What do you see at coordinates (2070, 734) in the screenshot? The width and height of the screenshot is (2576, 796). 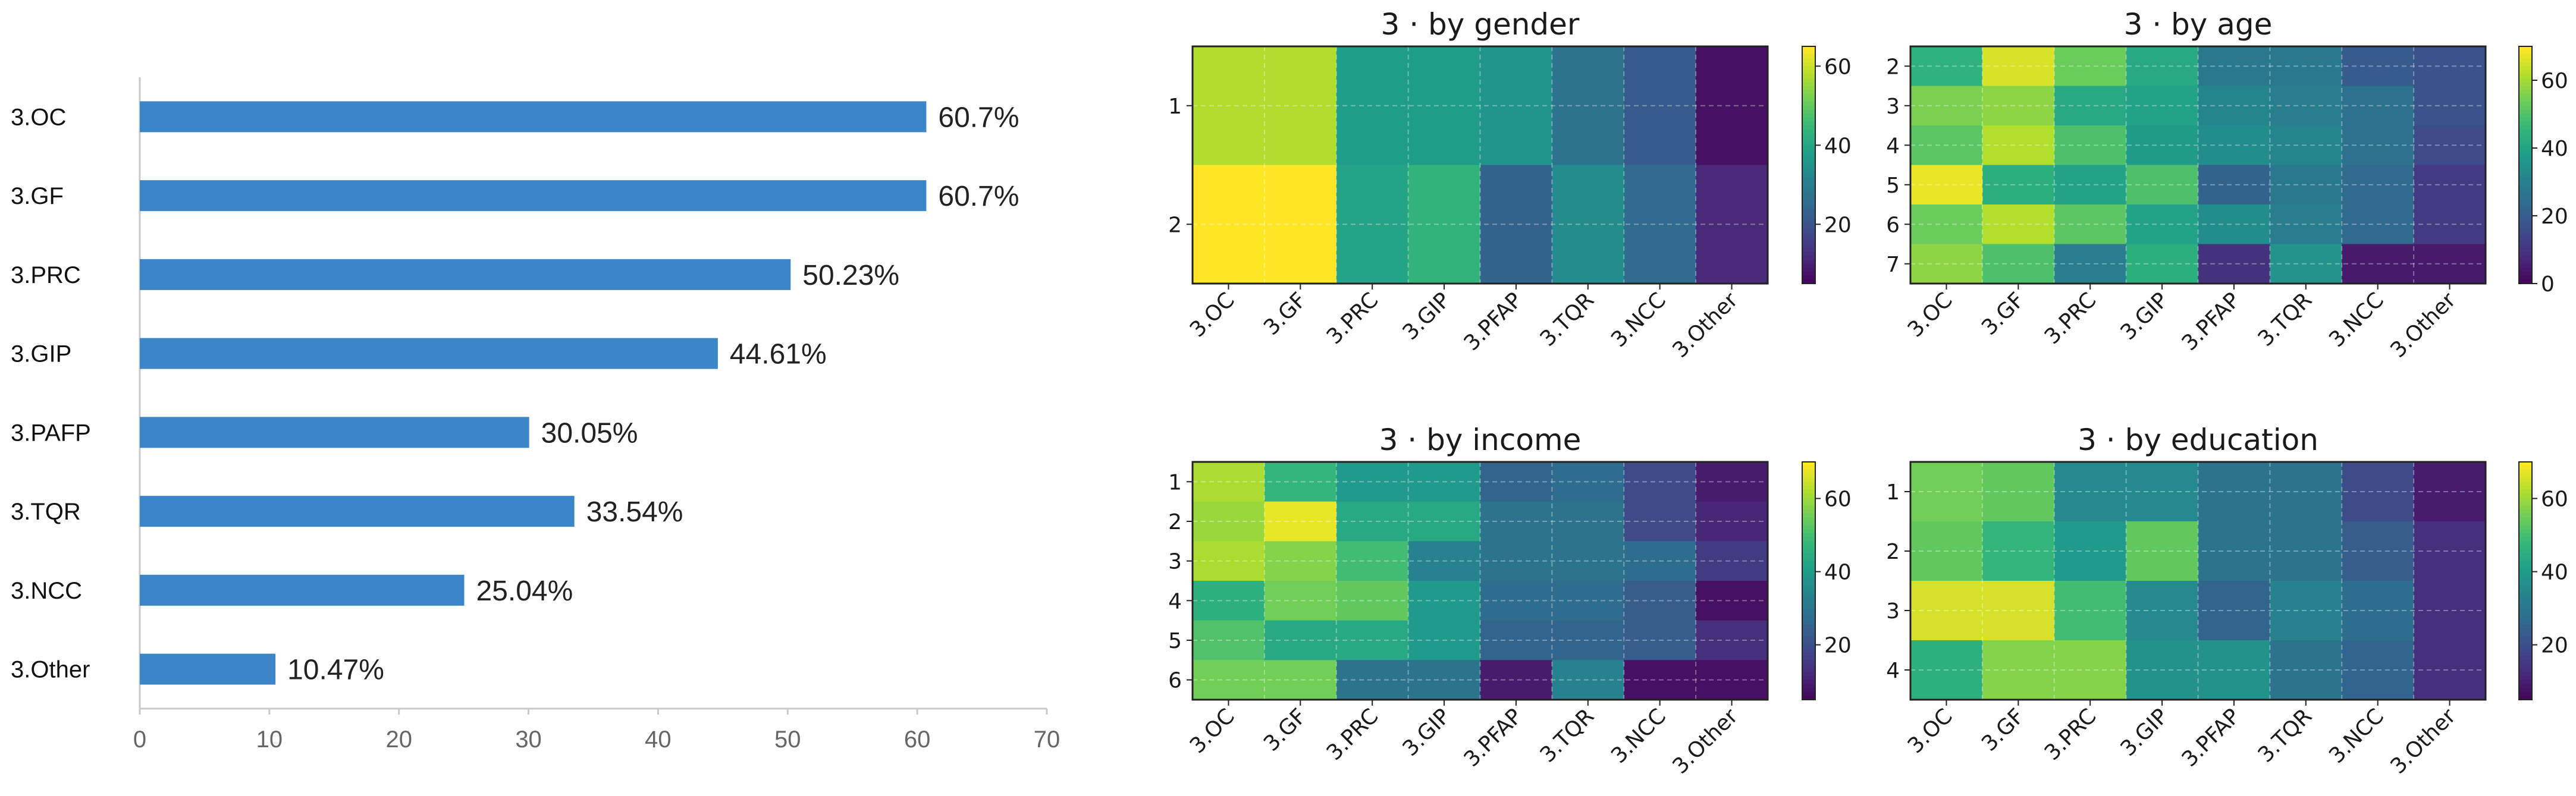 I see `heatmap-x-tick-label: 3.PRC` at bounding box center [2070, 734].